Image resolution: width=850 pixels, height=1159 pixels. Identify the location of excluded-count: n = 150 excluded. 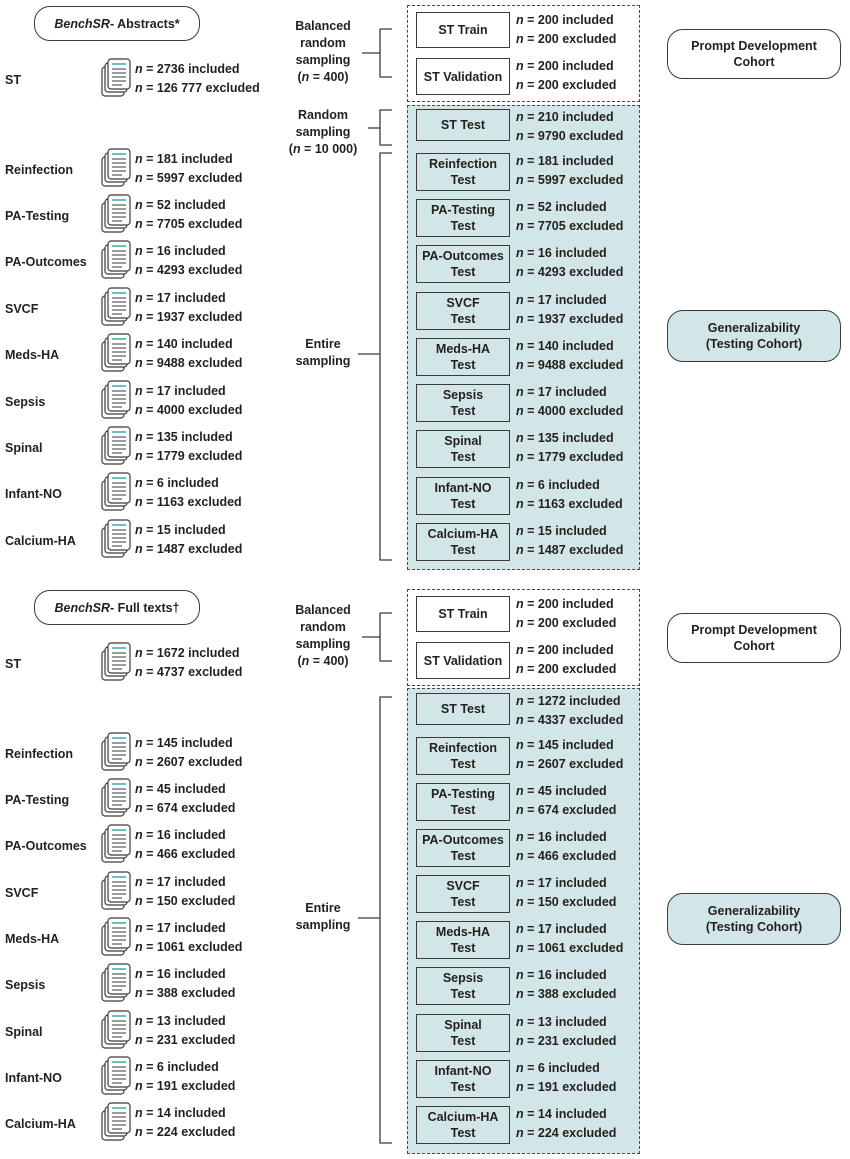
(185, 901).